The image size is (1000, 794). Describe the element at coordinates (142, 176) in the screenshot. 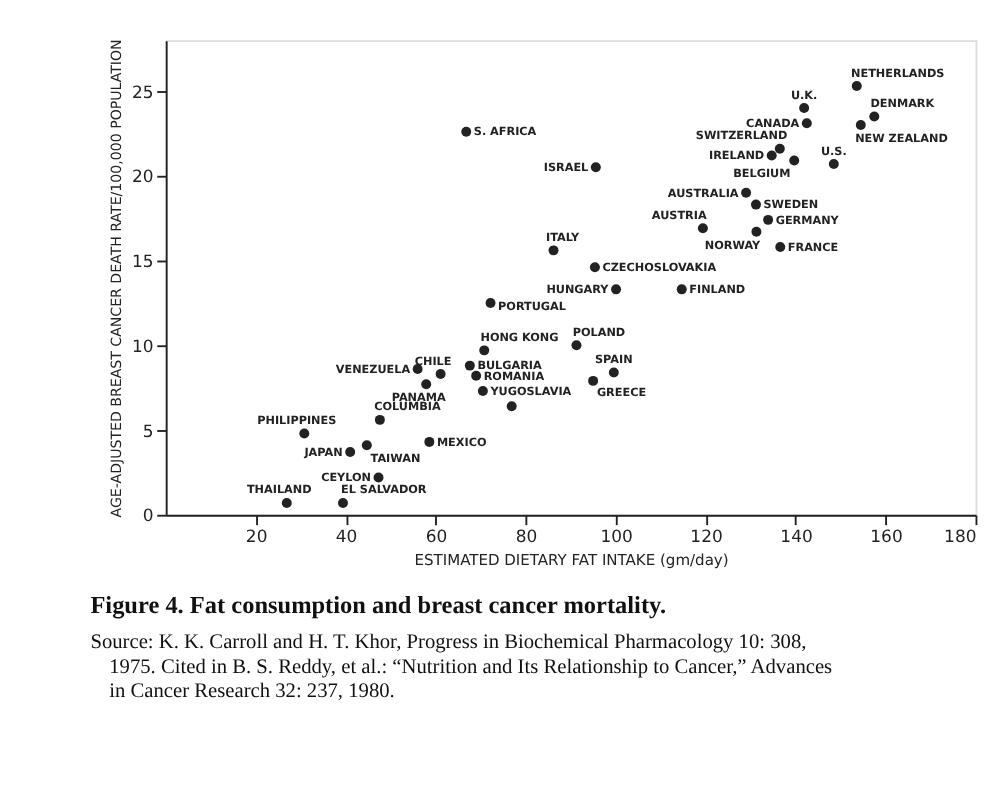

I see `y-tick-label: 20` at that location.